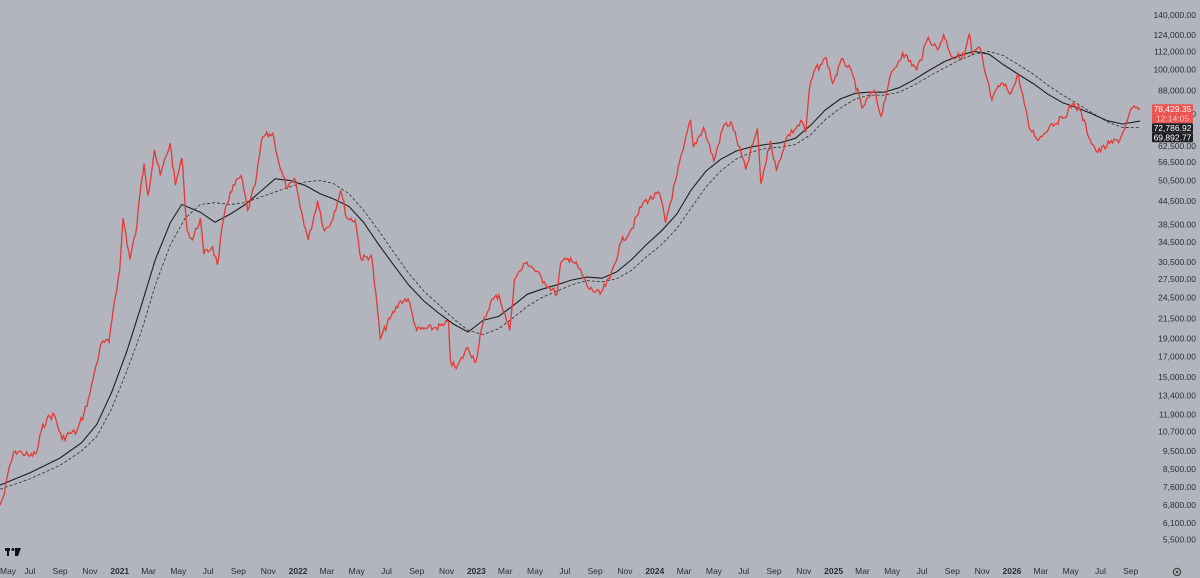 The width and height of the screenshot is (1200, 578). Describe the element at coordinates (1179, 505) in the screenshot. I see `y-tick-label: 6,800.00` at that location.